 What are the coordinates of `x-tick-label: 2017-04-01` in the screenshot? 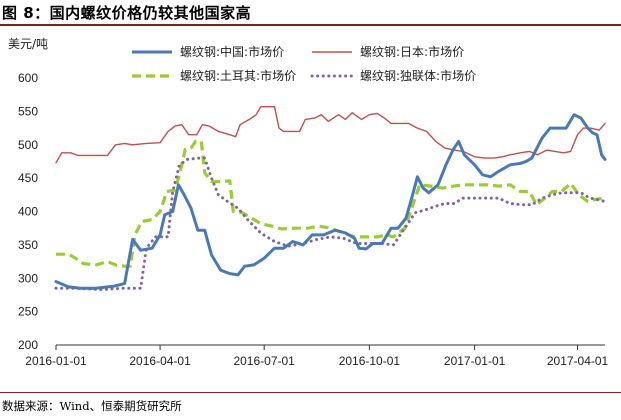 It's located at (578, 361).